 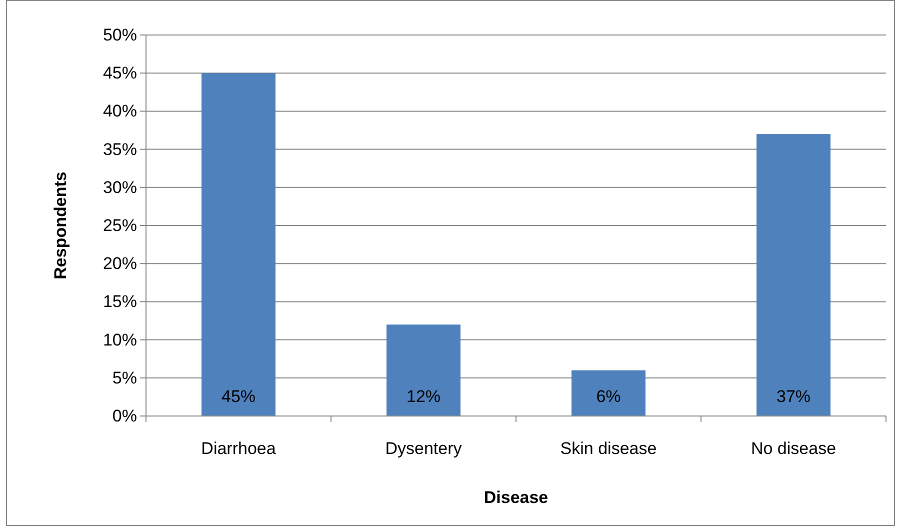 I want to click on y-tick-label: 25%, so click(x=119, y=225).